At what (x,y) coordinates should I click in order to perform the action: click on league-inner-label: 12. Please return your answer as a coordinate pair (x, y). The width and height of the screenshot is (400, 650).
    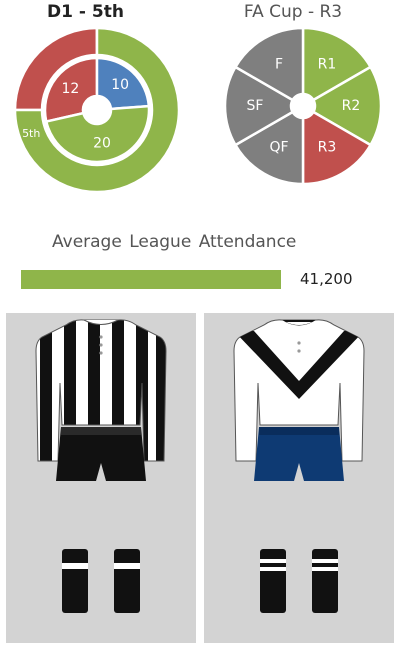
    Looking at the image, I should click on (71, 89).